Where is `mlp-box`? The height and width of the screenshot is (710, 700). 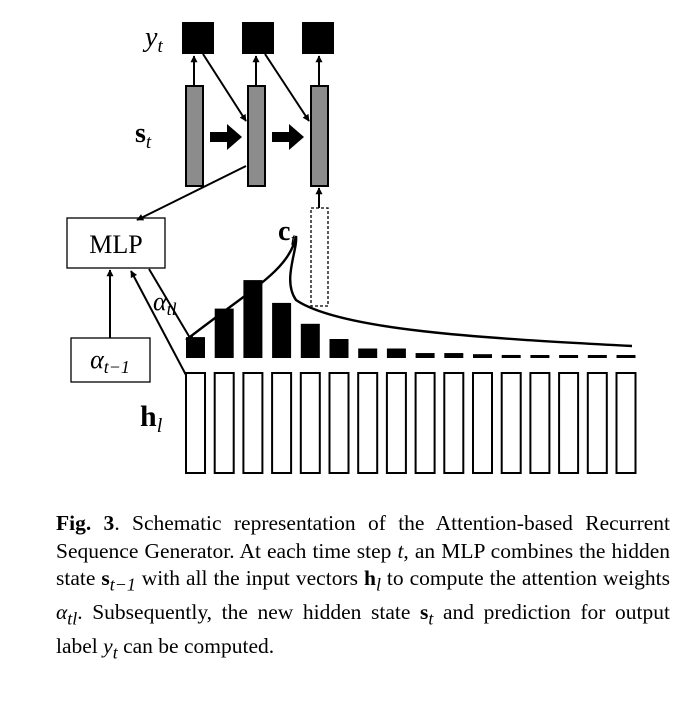
mlp-box is located at coordinates (116, 243).